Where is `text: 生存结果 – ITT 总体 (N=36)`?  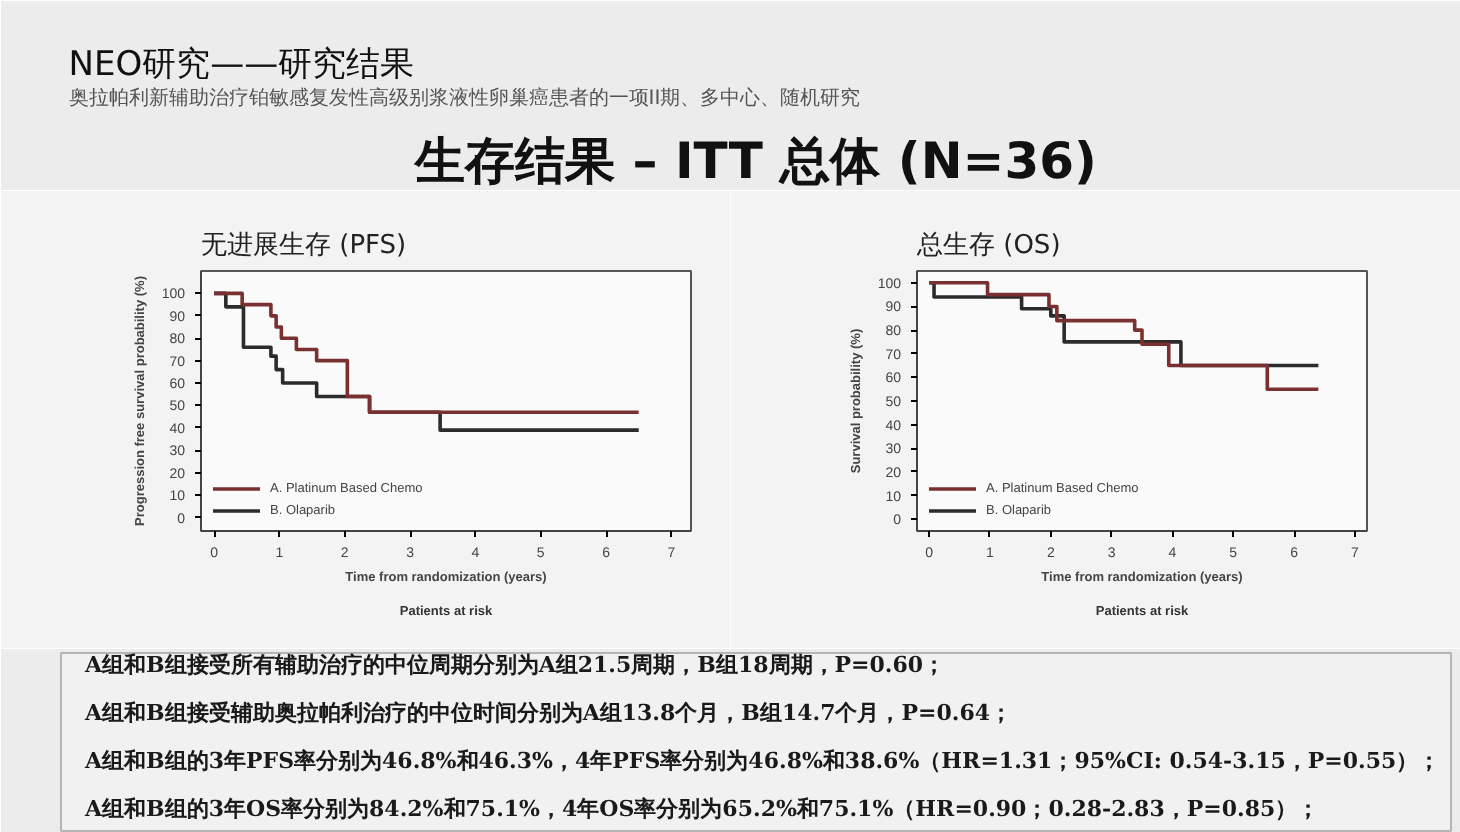
text: 生存结果 – ITT 总体 (N=36) is located at coordinates (755, 161).